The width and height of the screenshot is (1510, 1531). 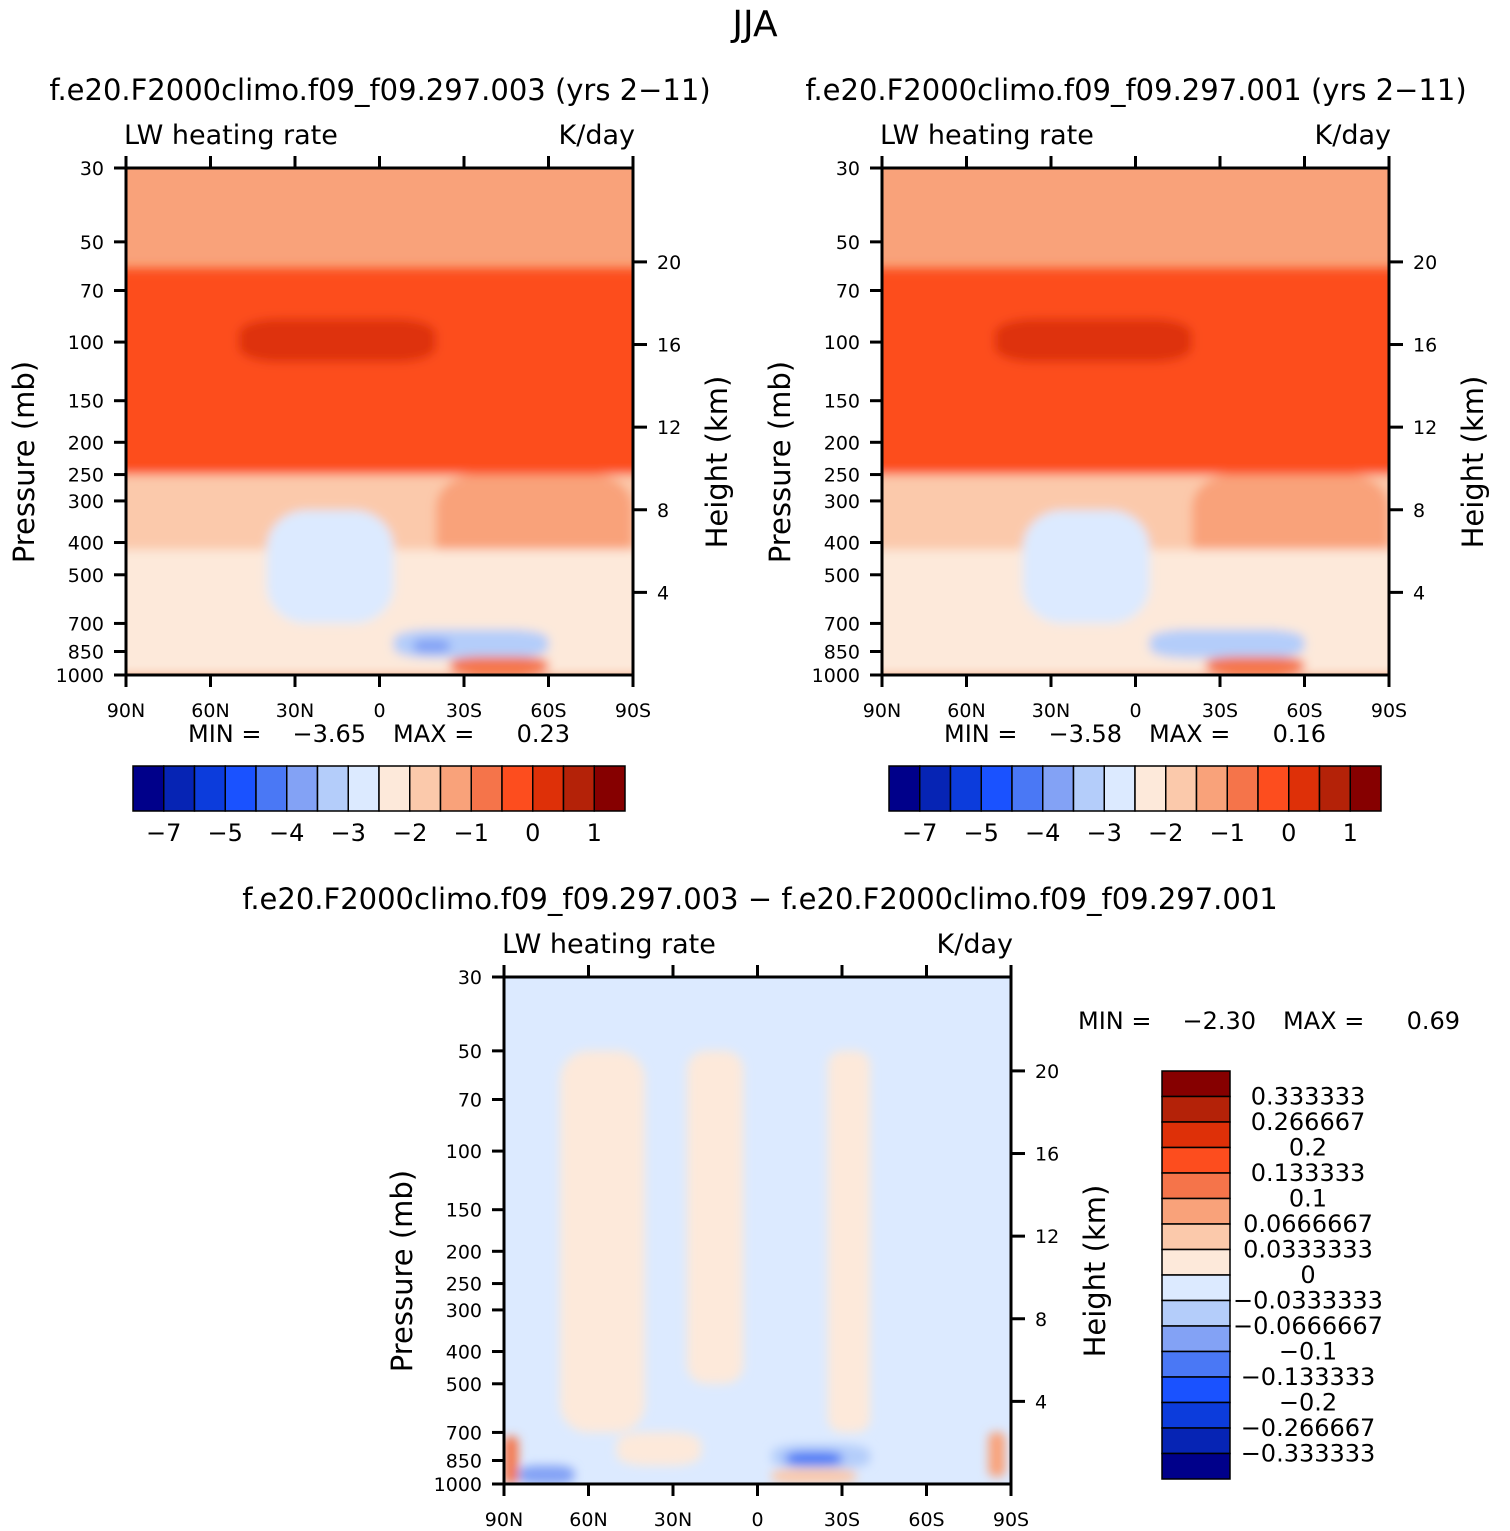 I want to click on pressure-tick-label: 70, so click(x=470, y=1101).